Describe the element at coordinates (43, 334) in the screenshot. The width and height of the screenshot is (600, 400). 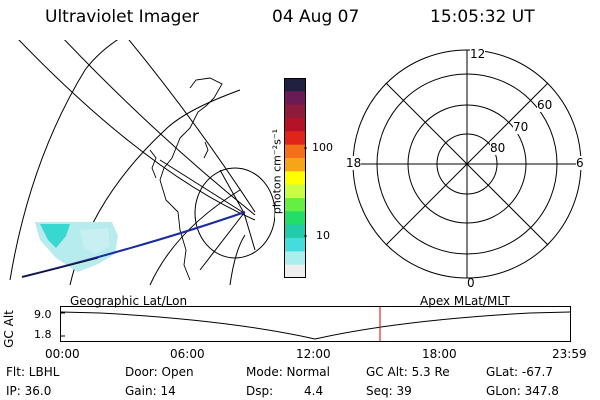
I see `y-tick-1-8: 1.8` at that location.